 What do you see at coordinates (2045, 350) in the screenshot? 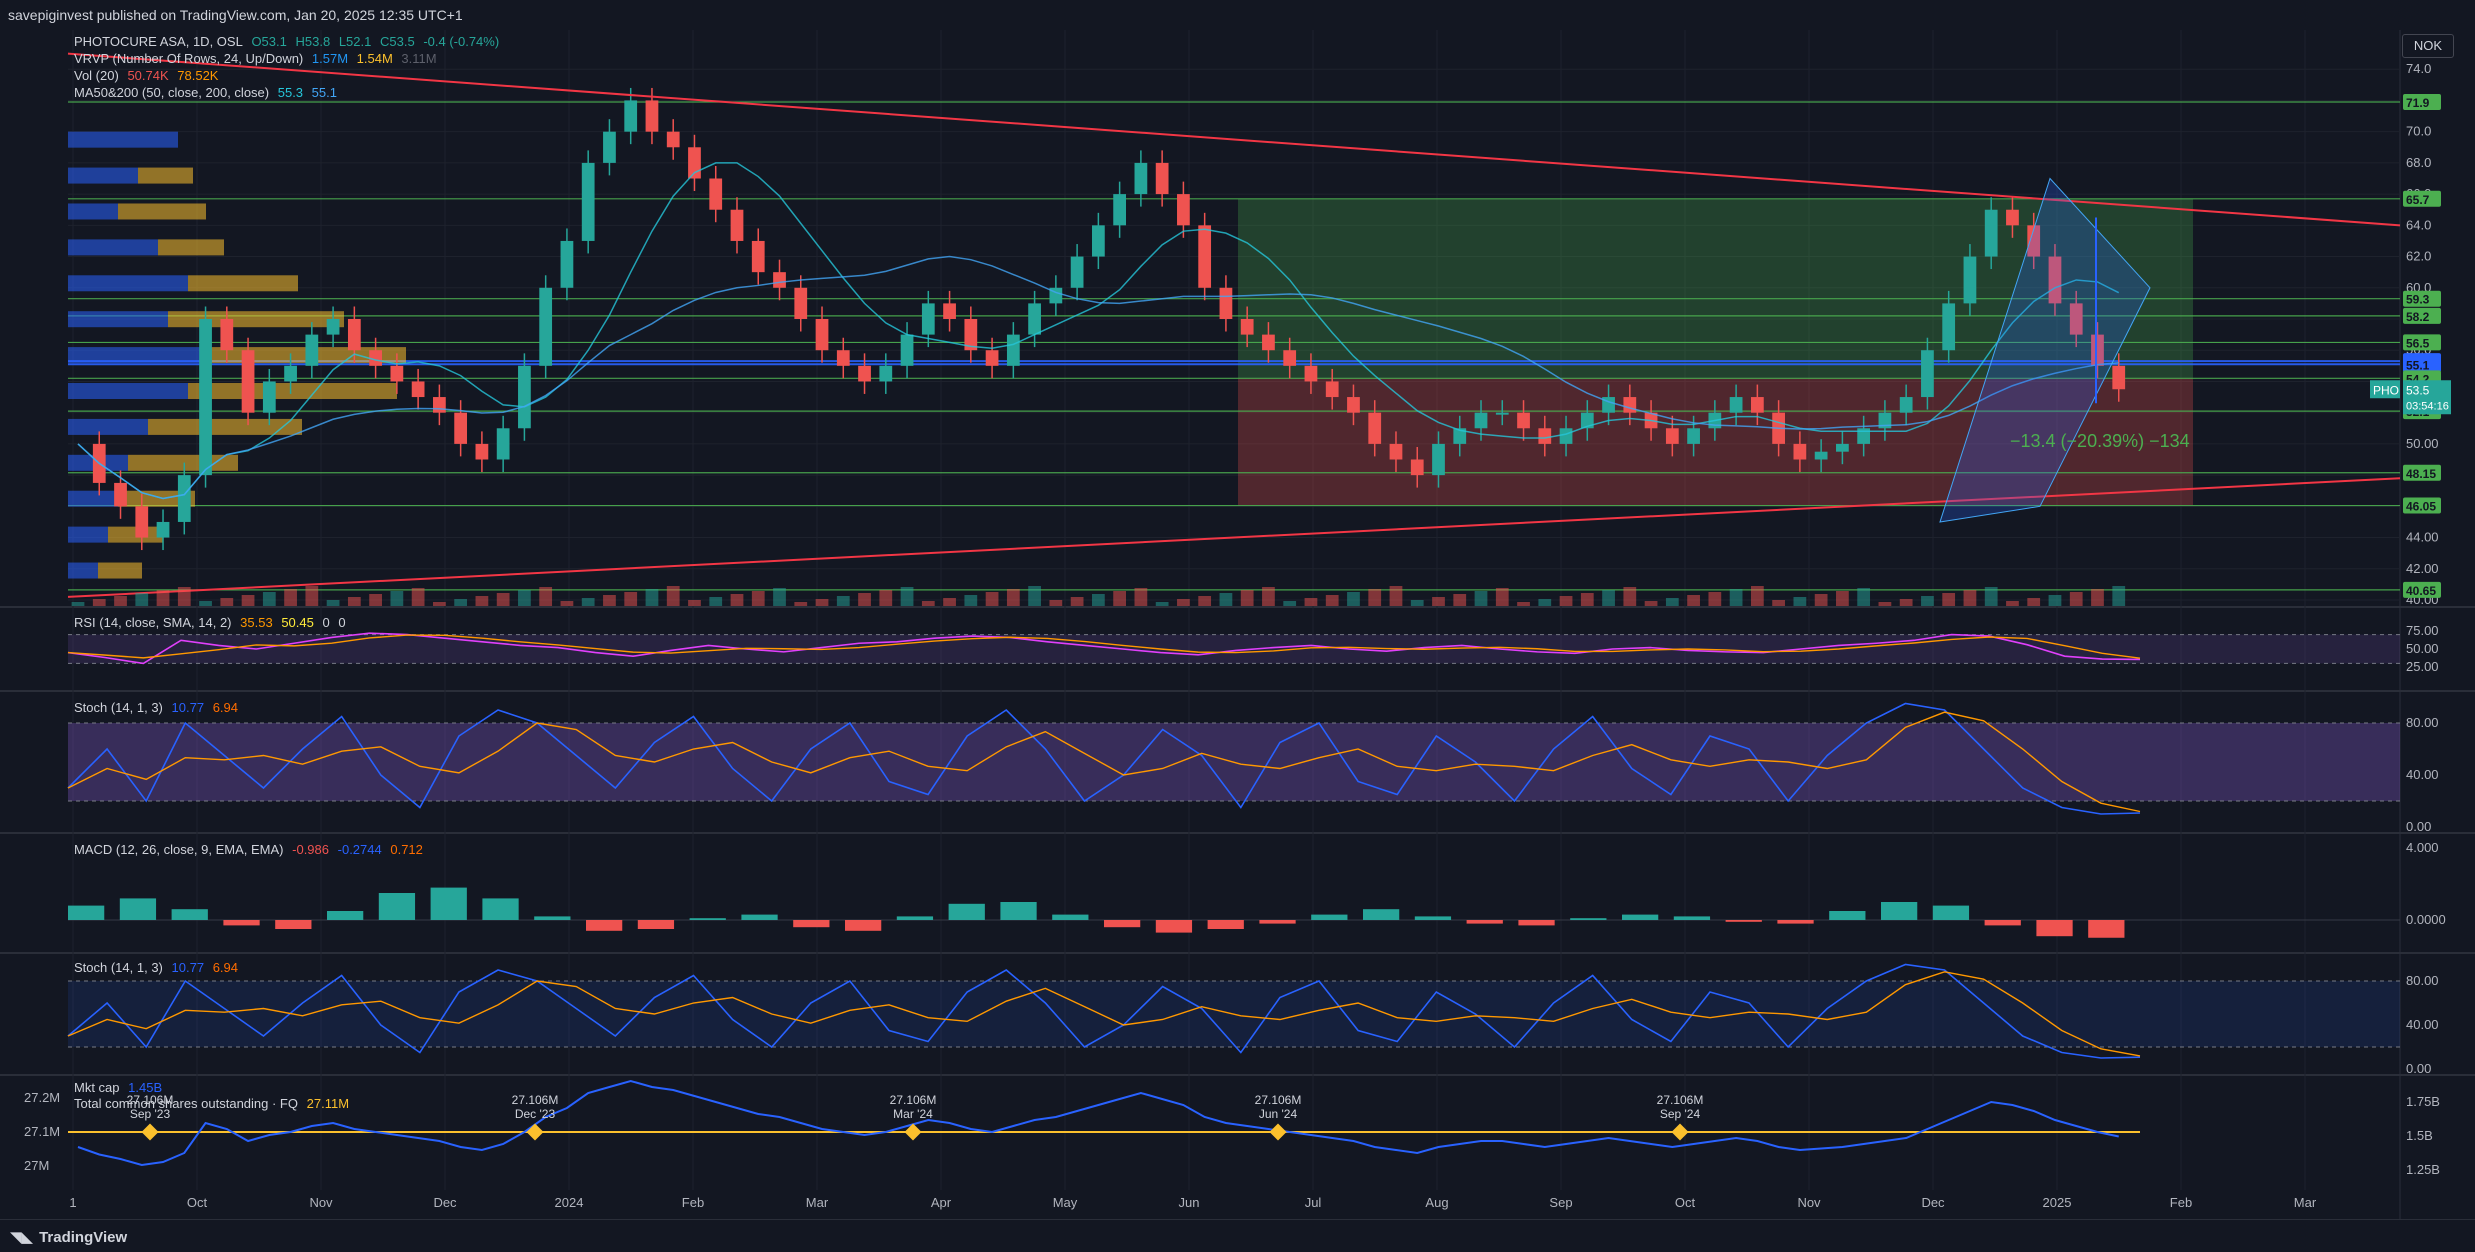
I see `channel-drawing` at bounding box center [2045, 350].